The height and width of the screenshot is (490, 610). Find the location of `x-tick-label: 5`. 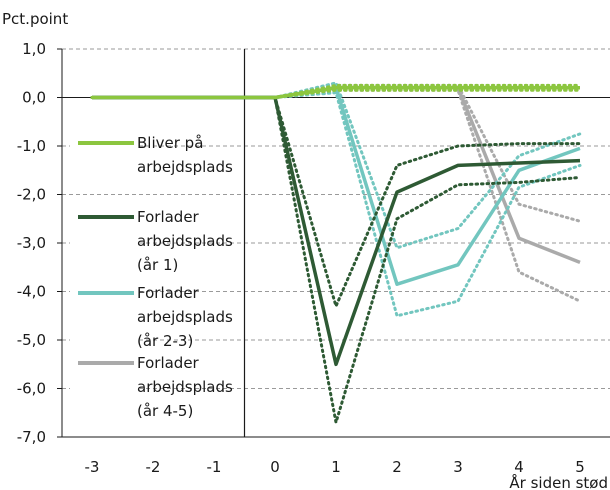

x-tick-label: 5 is located at coordinates (580, 467).